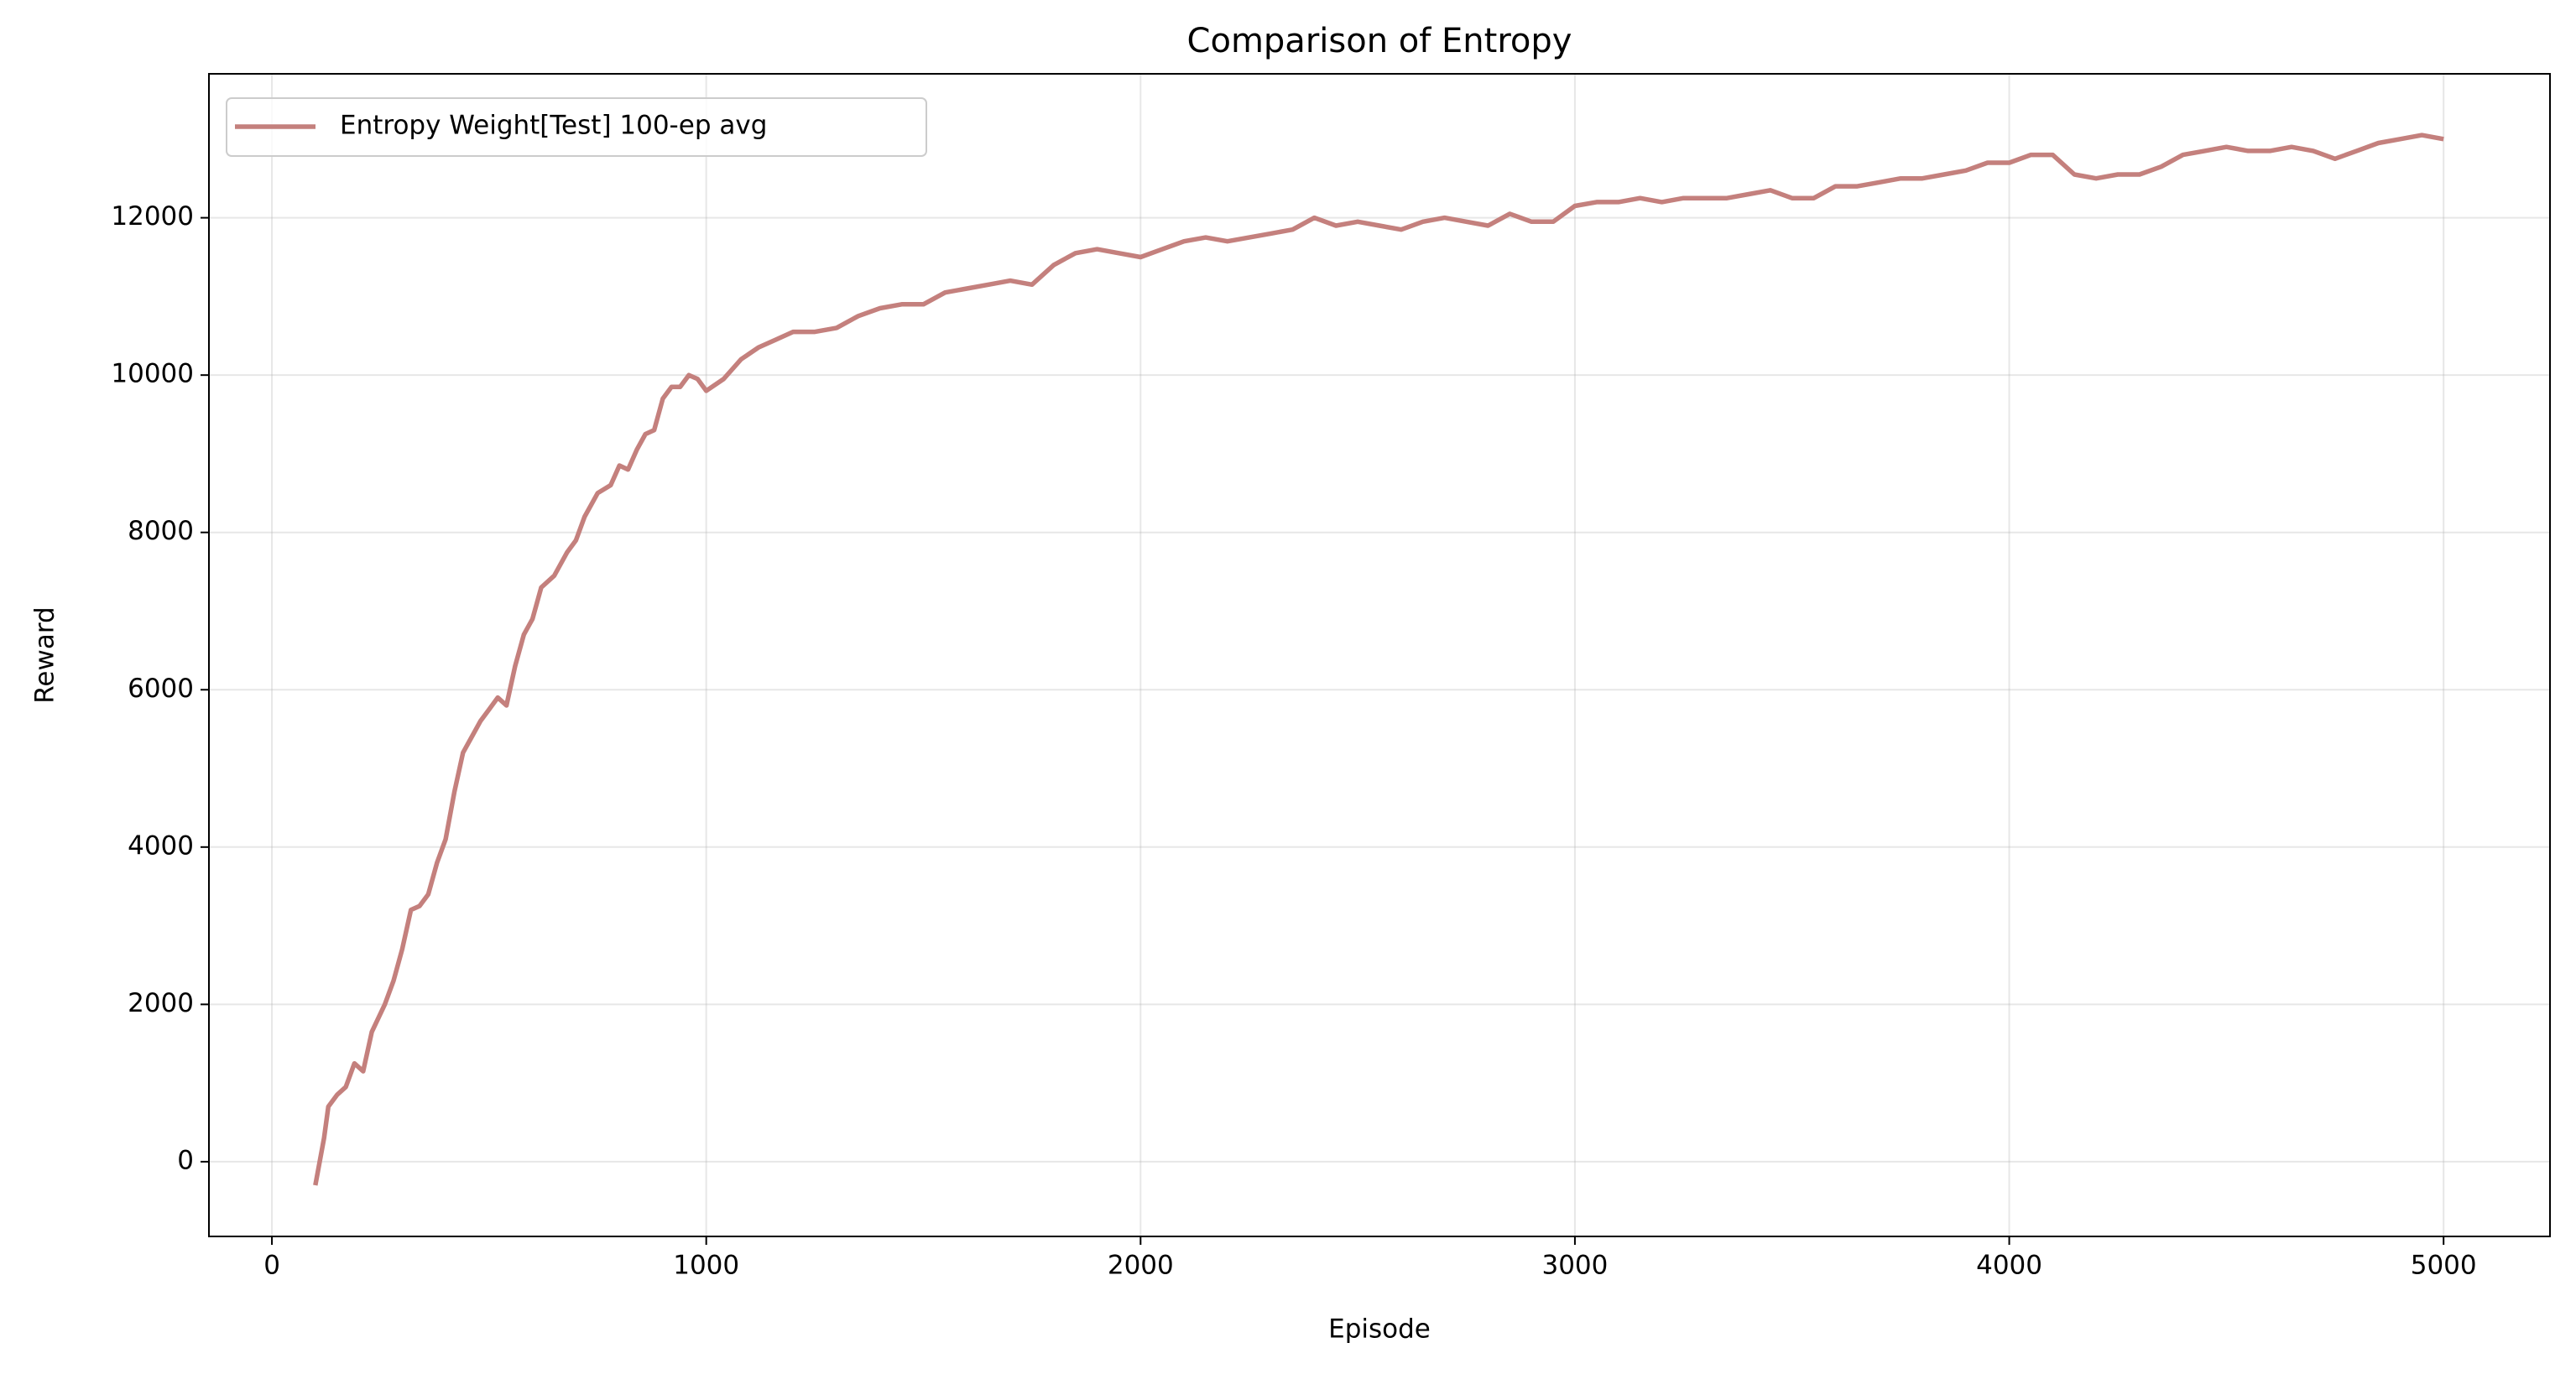 The height and width of the screenshot is (1374, 2576). Describe the element at coordinates (161, 689) in the screenshot. I see `y-tick-label: 6000` at that location.